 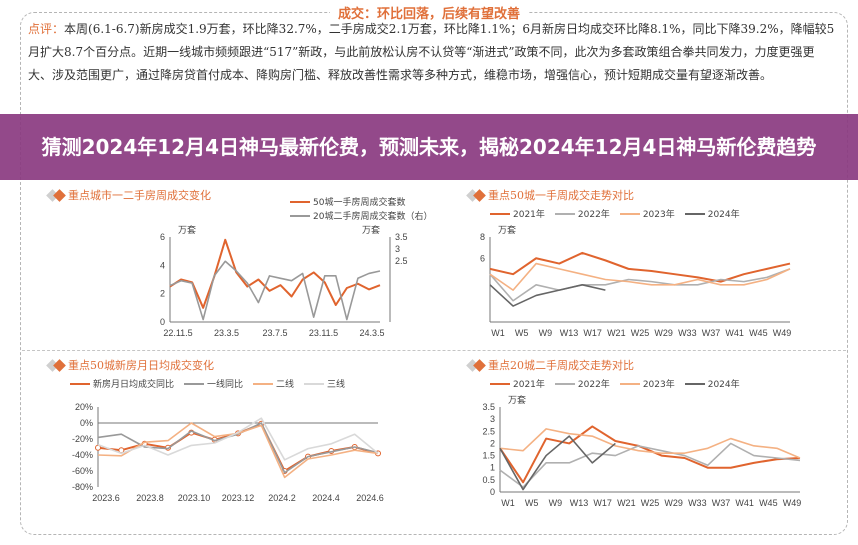 What do you see at coordinates (82, 471) in the screenshot?
I see `y-tick-label: -60%` at bounding box center [82, 471].